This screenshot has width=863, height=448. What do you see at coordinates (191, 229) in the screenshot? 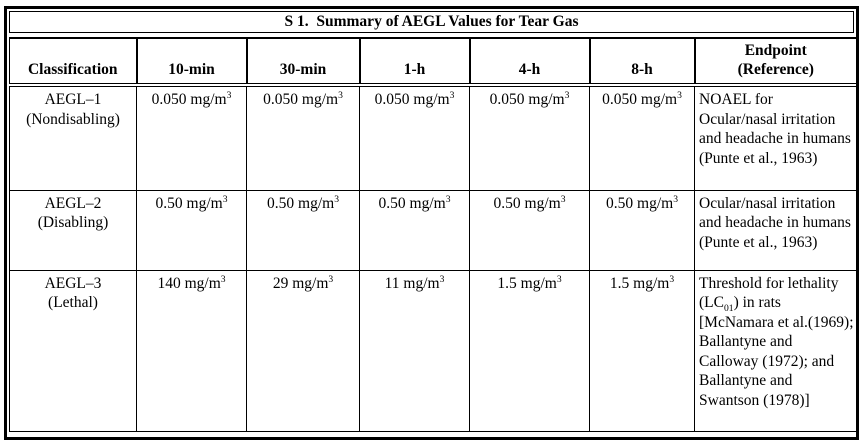
I see `value-cell-10min: 0.50 mg/m3` at bounding box center [191, 229].